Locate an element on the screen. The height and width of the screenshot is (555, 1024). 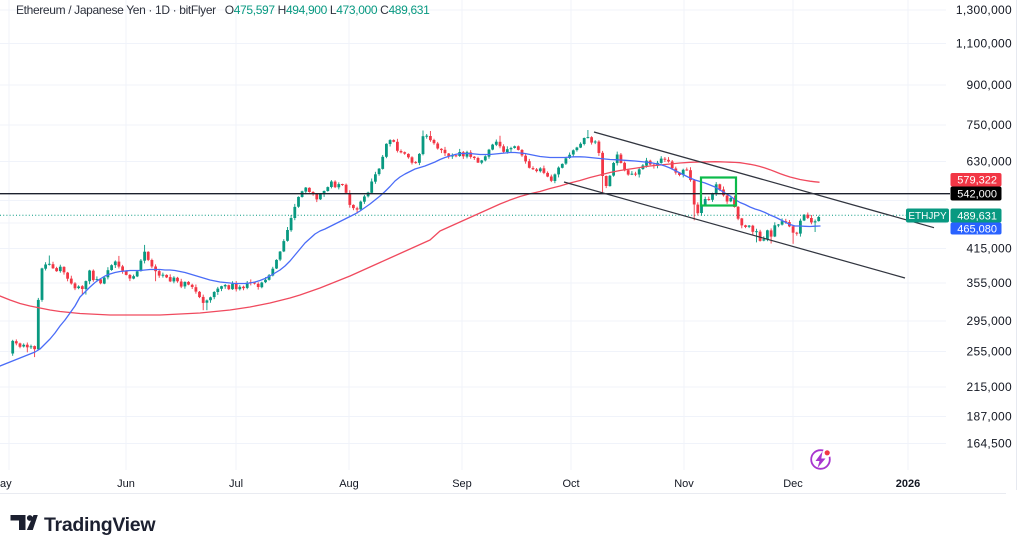
svg-text: ETHJPY is located at coordinates (927, 216).